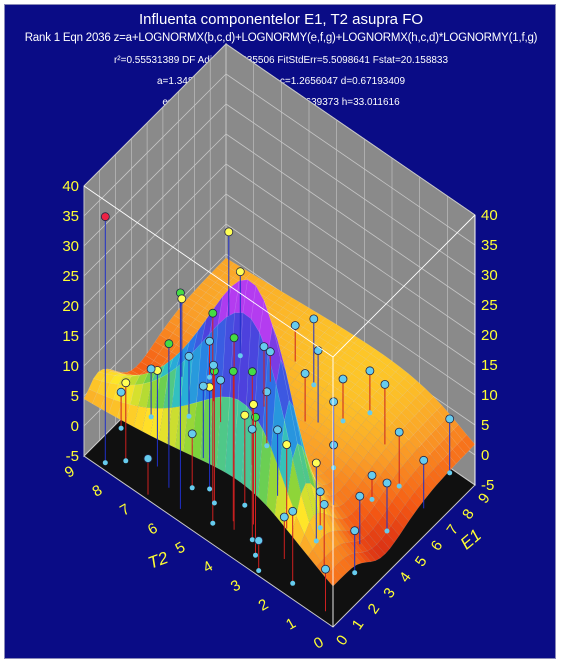  I want to click on chart-title: Influenta componentelor E1, T2 asupra FO, so click(281, 19).